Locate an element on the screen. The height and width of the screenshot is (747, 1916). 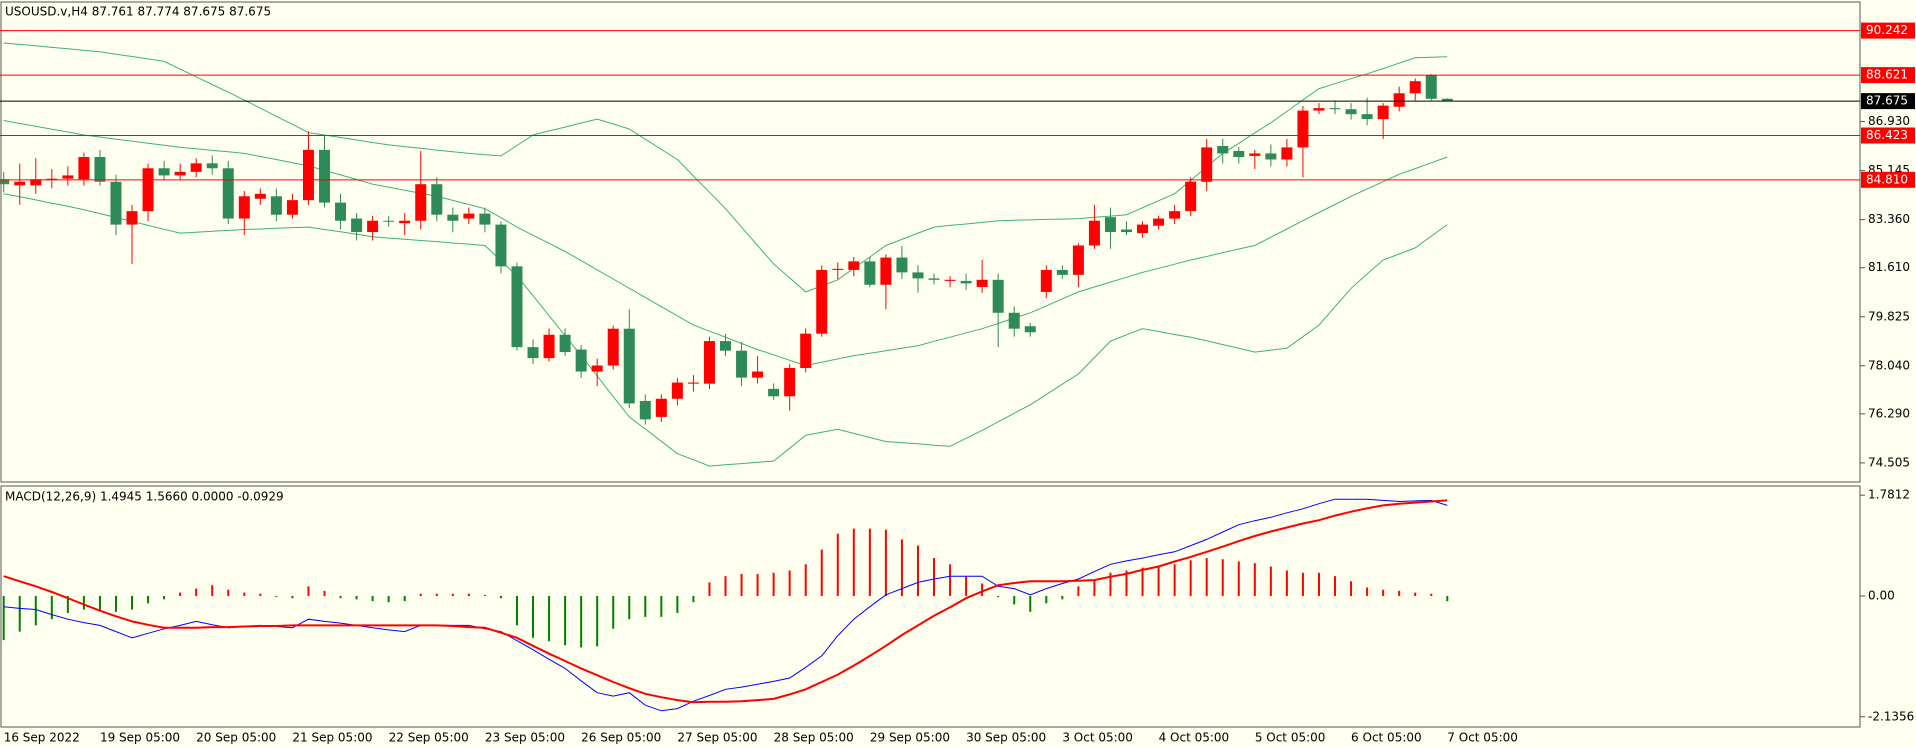
y-tick-label: 76.290 is located at coordinates (1889, 413).